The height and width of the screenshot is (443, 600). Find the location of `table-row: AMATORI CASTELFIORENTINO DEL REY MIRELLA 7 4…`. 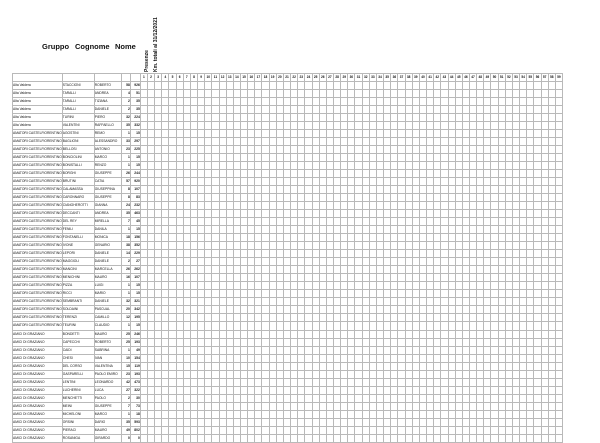

table-row: AMATORI CASTELFIORENTINO DEL REY MIRELLA 7 4… is located at coordinates (288, 222).